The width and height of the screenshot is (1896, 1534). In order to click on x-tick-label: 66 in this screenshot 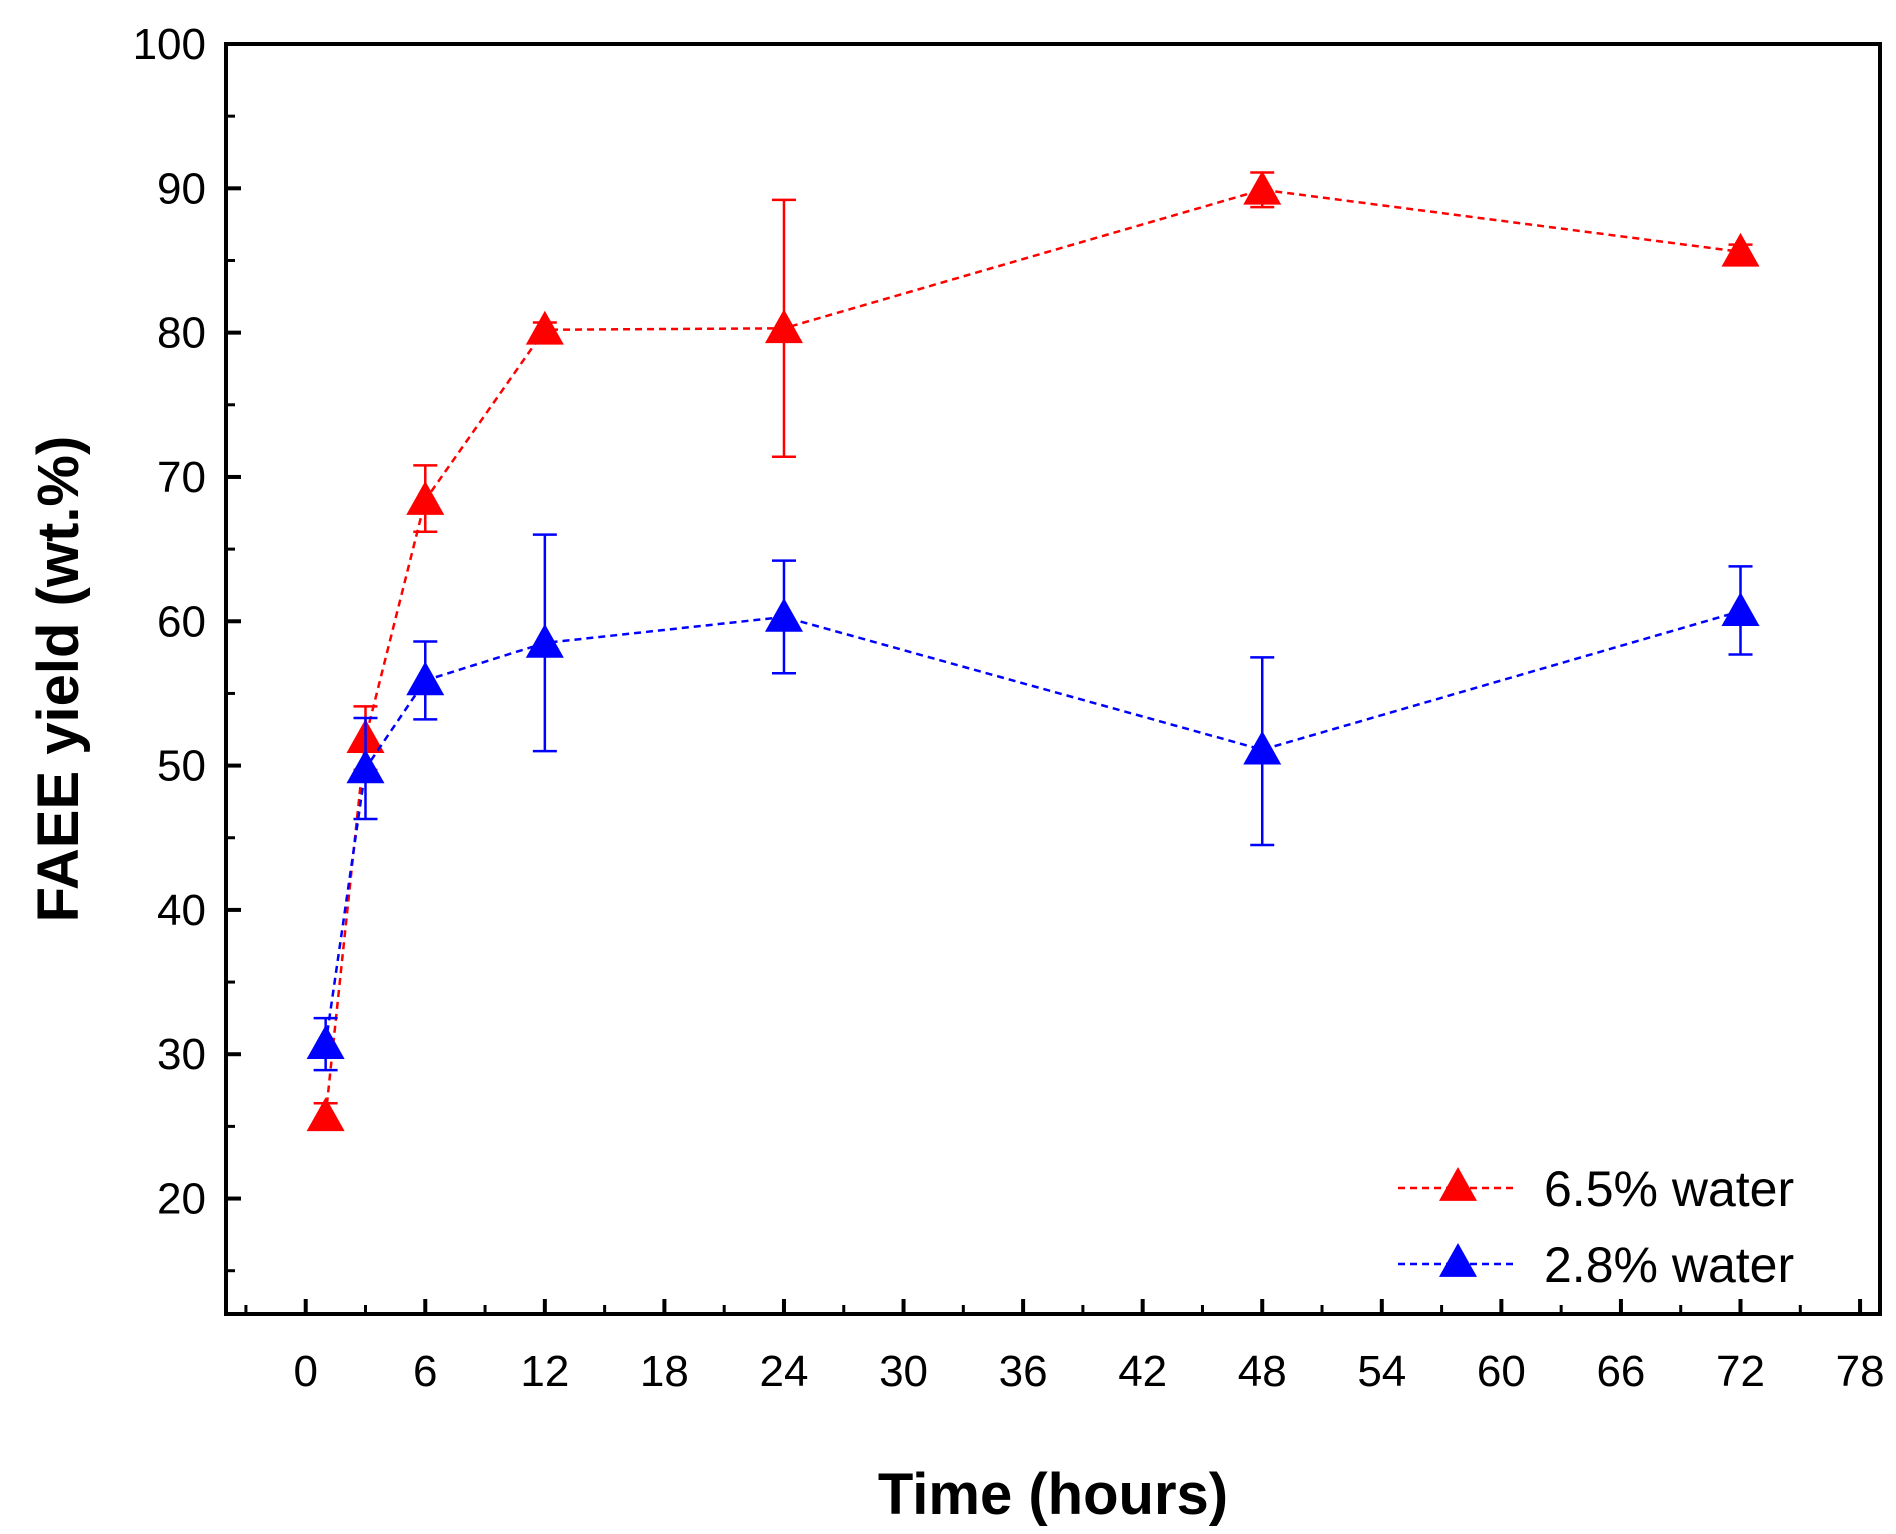, I will do `click(1620, 1371)`.